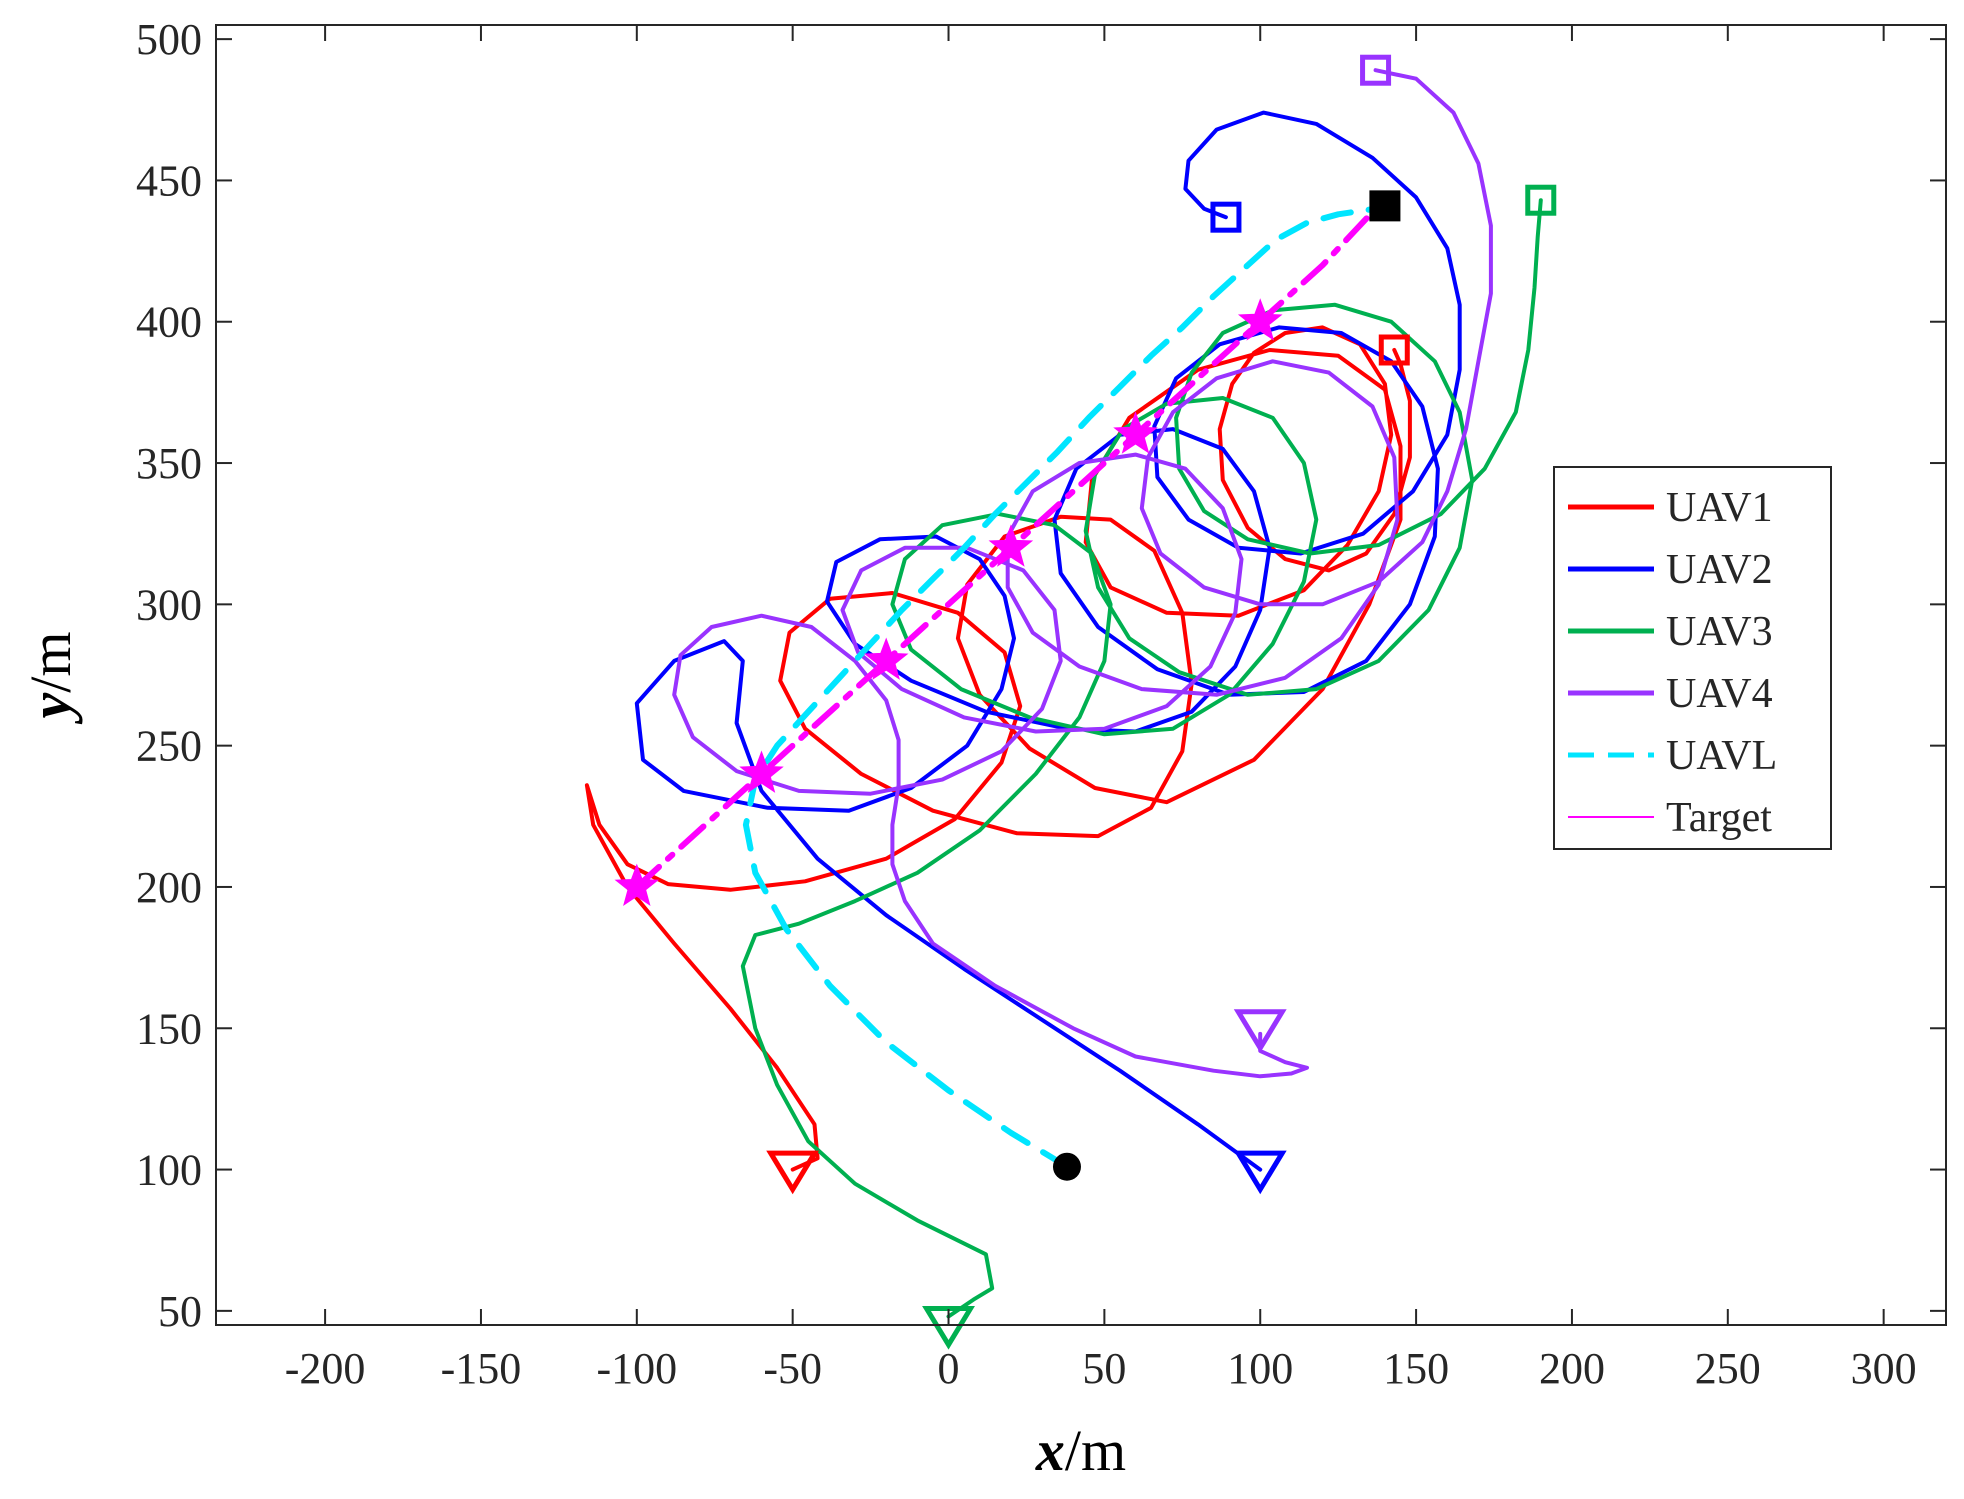 Image resolution: width=1964 pixels, height=1499 pixels. I want to click on y-axis-var: y, so click(50, 708).